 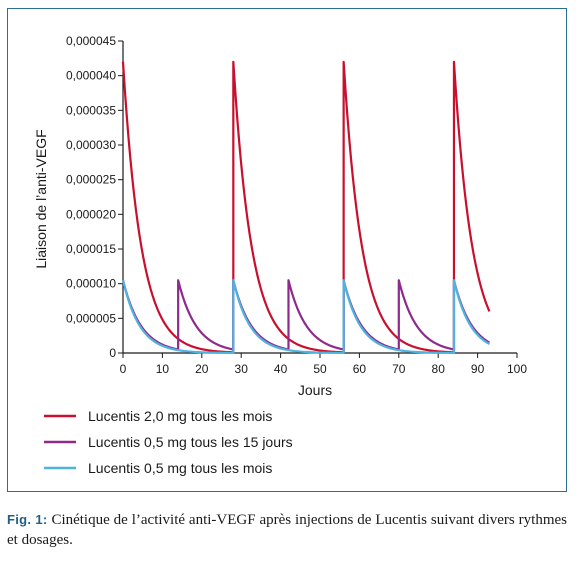 What do you see at coordinates (281, 369) in the screenshot?
I see `x-tick-label: 40` at bounding box center [281, 369].